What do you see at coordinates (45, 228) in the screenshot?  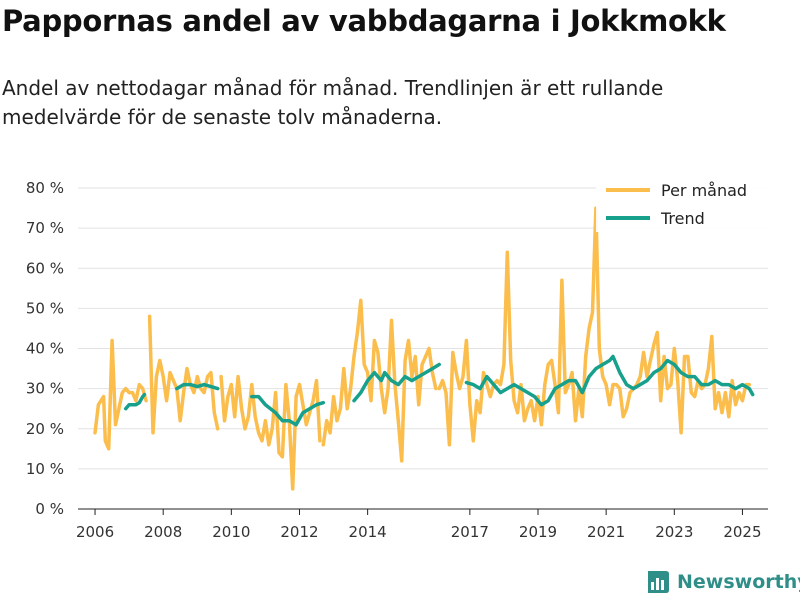 I see `y-tick-label: 70 %` at bounding box center [45, 228].